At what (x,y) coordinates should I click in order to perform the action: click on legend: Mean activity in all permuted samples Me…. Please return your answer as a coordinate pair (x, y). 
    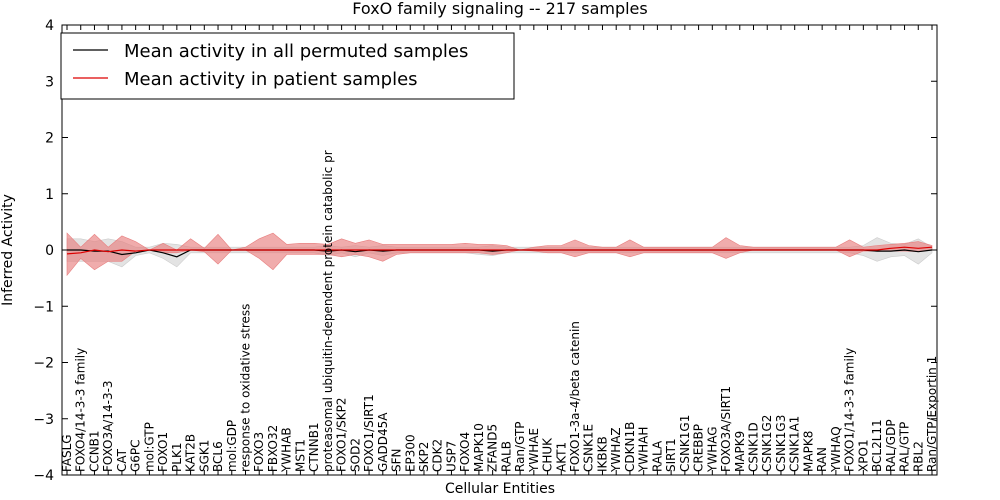
    Looking at the image, I should click on (287, 66).